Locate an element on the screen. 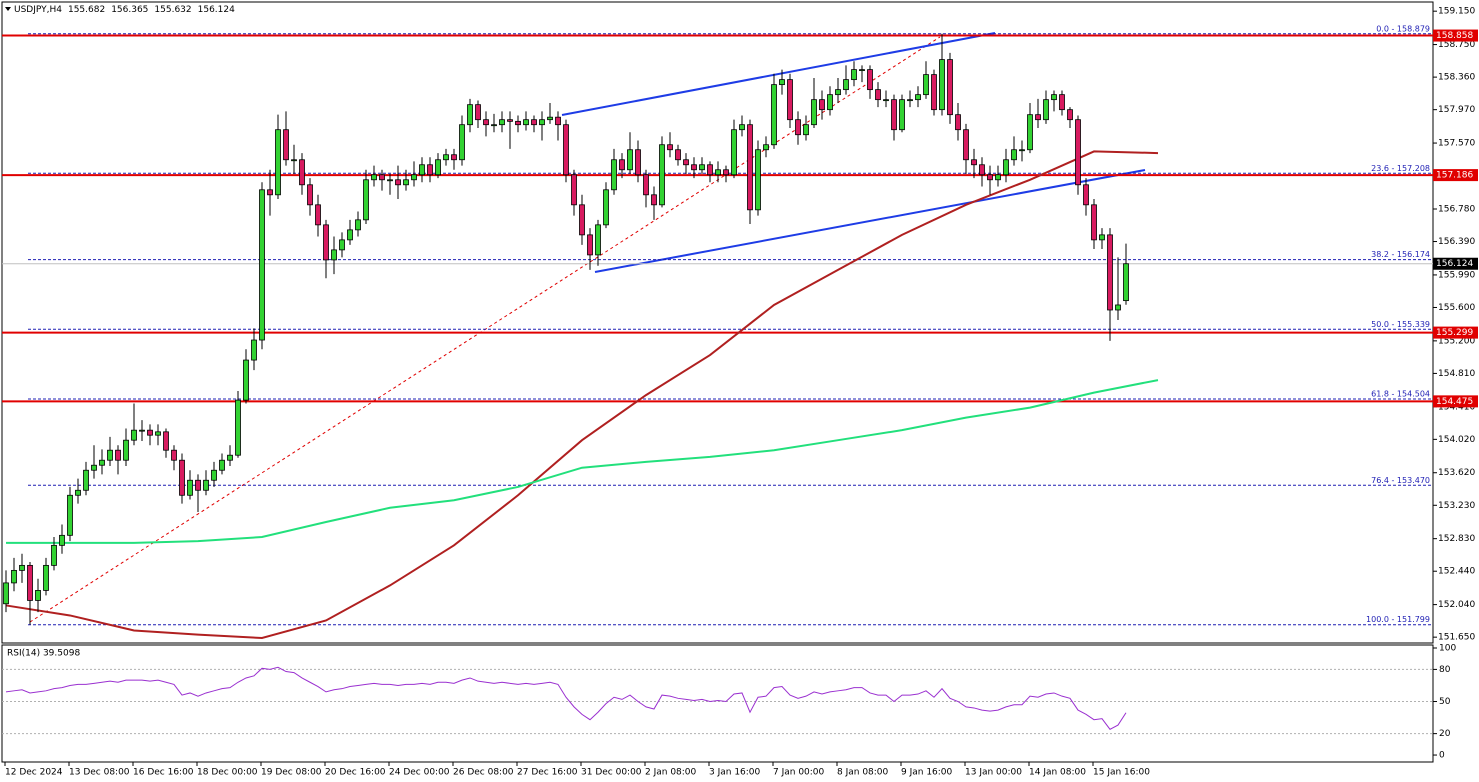  y-tick-label: 156.390 is located at coordinates (1456, 242).